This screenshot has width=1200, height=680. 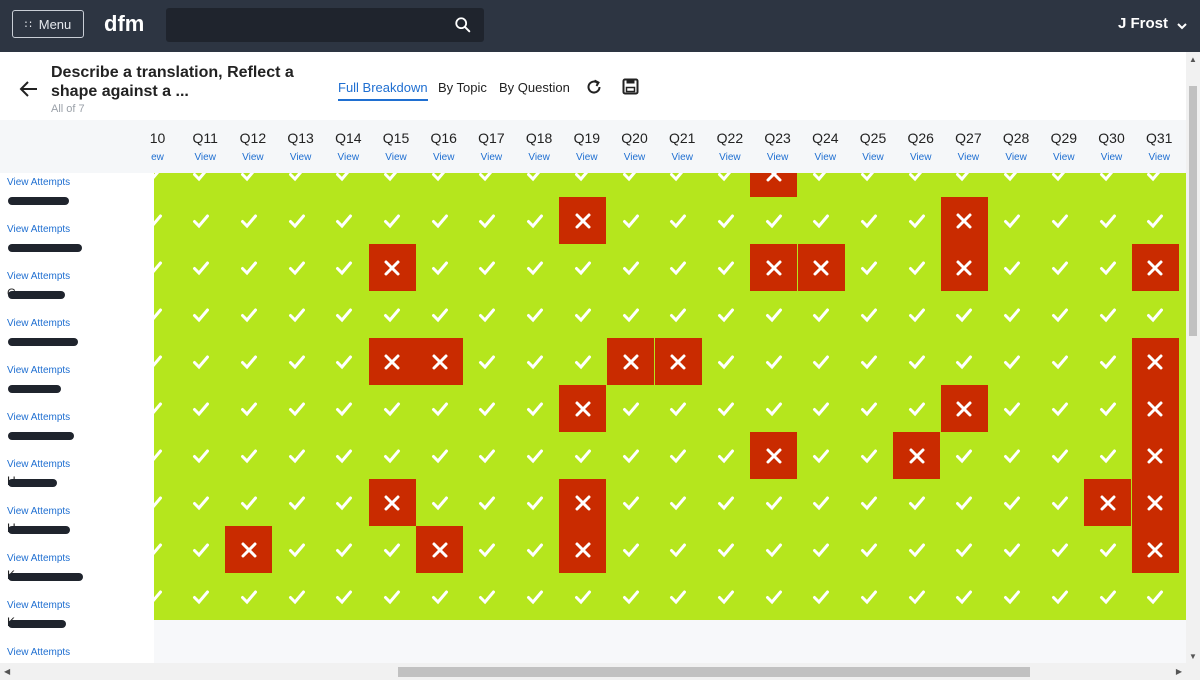 I want to click on column-label: Q27, so click(x=968, y=138).